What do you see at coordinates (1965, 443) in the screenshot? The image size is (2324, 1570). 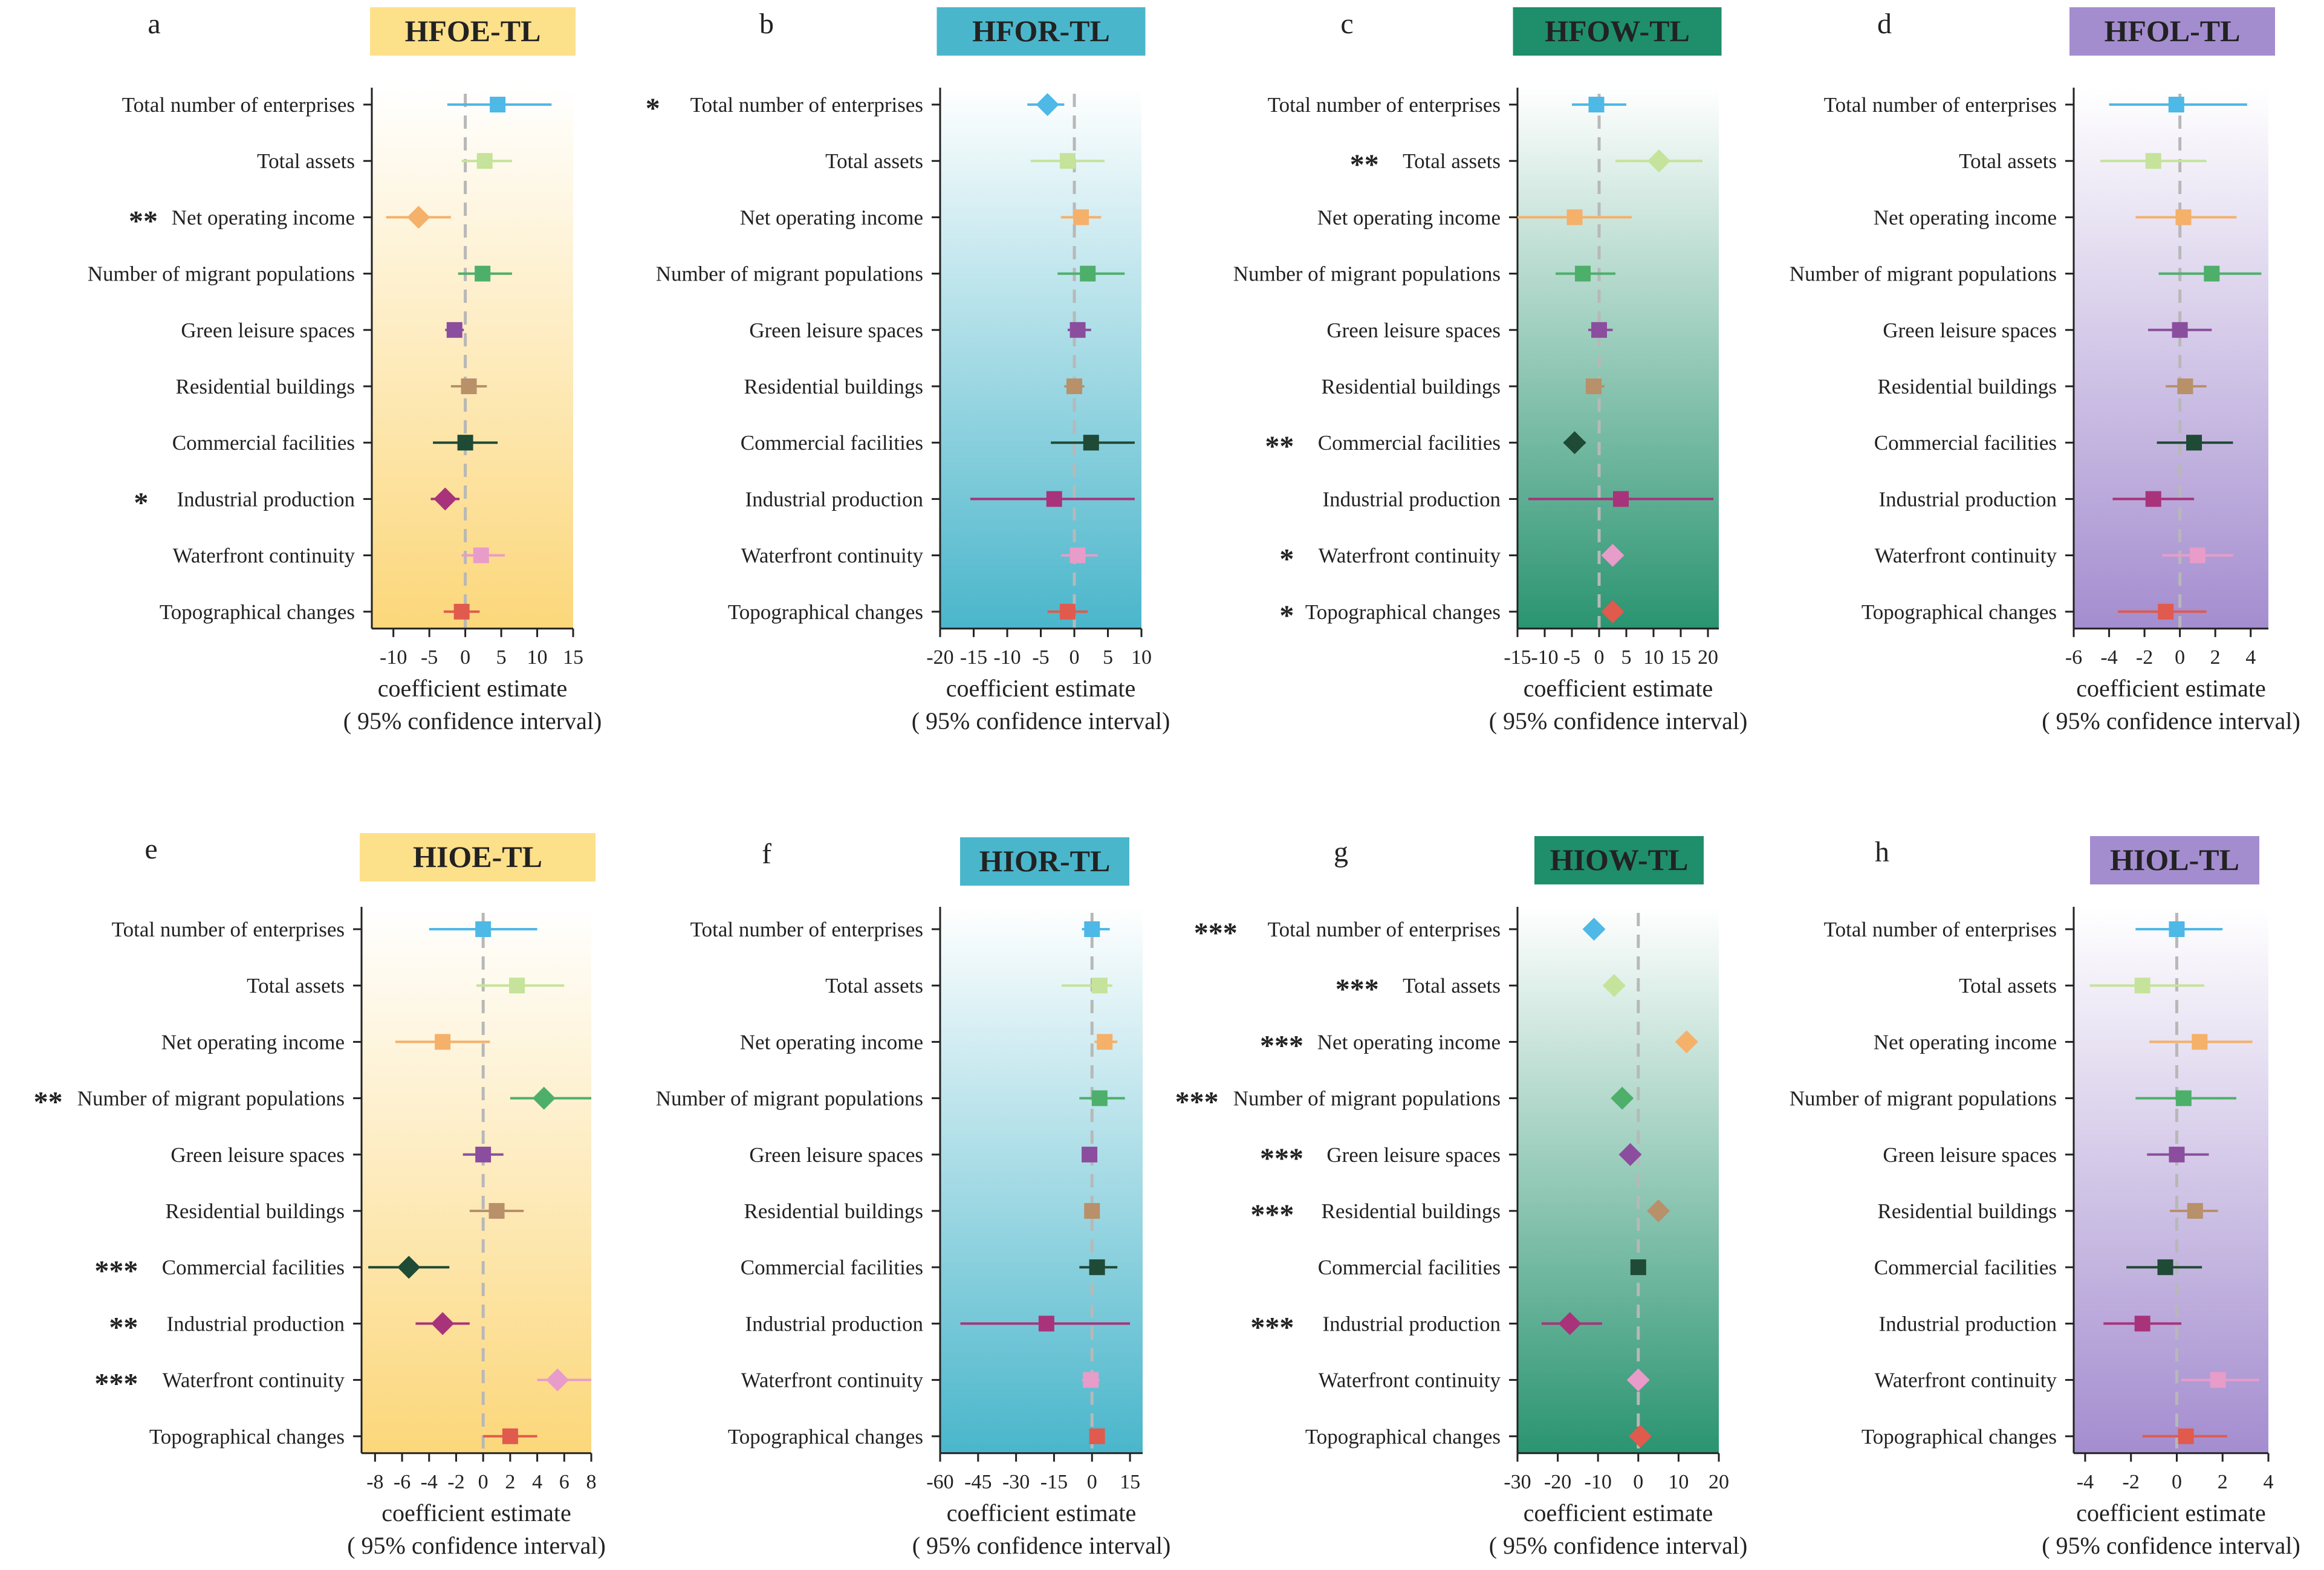 I see `variable-label: Commercial facilities` at bounding box center [1965, 443].